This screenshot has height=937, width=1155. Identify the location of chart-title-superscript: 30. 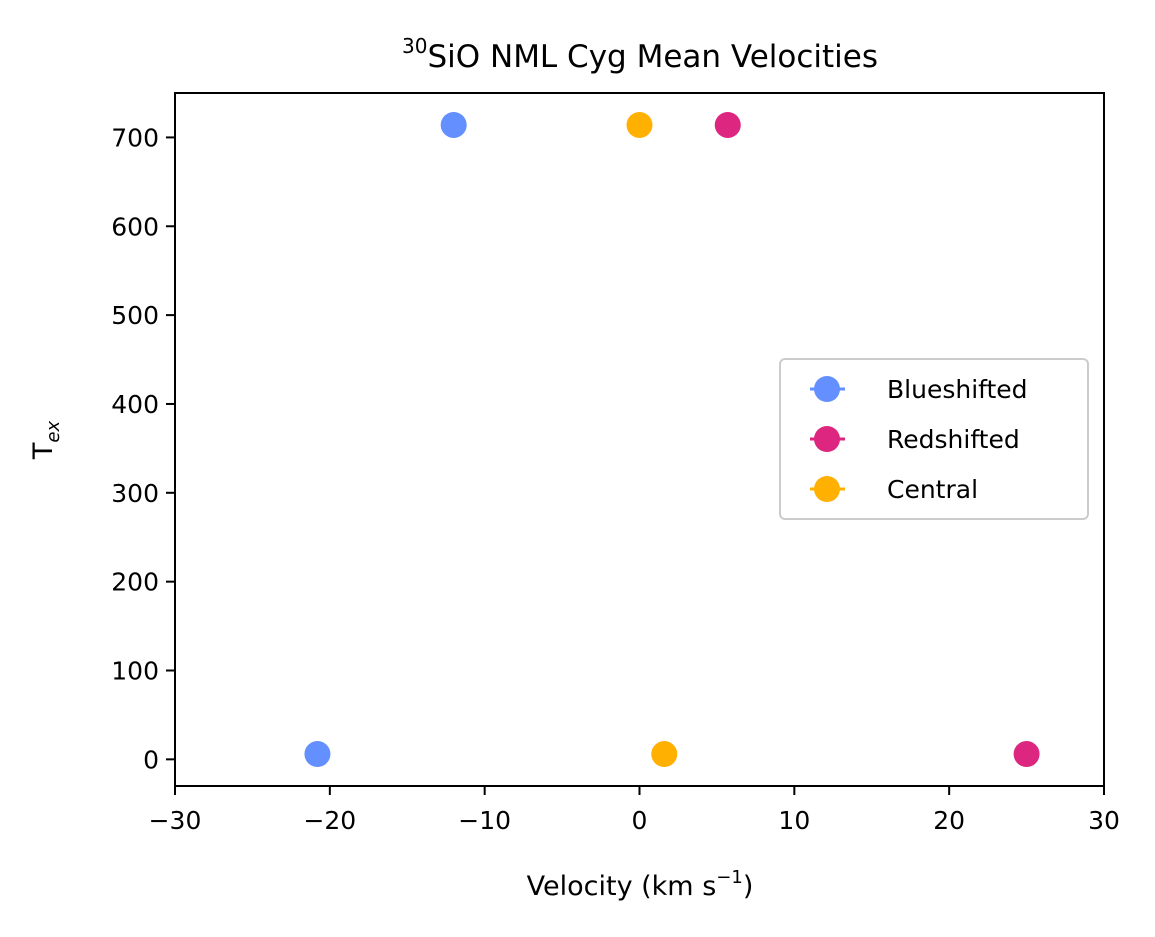
(414, 46).